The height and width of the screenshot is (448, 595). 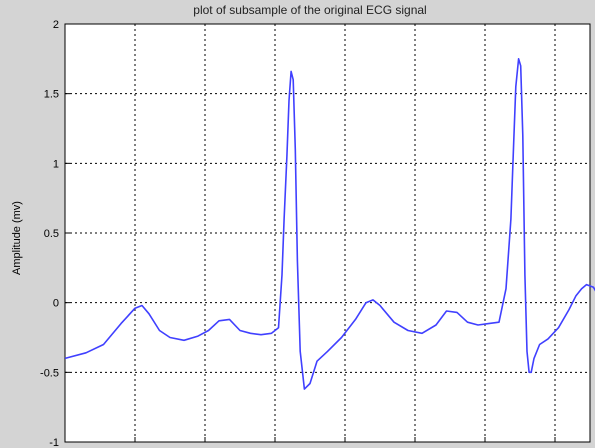 I want to click on y-tick-label: 1.5, so click(x=51, y=95).